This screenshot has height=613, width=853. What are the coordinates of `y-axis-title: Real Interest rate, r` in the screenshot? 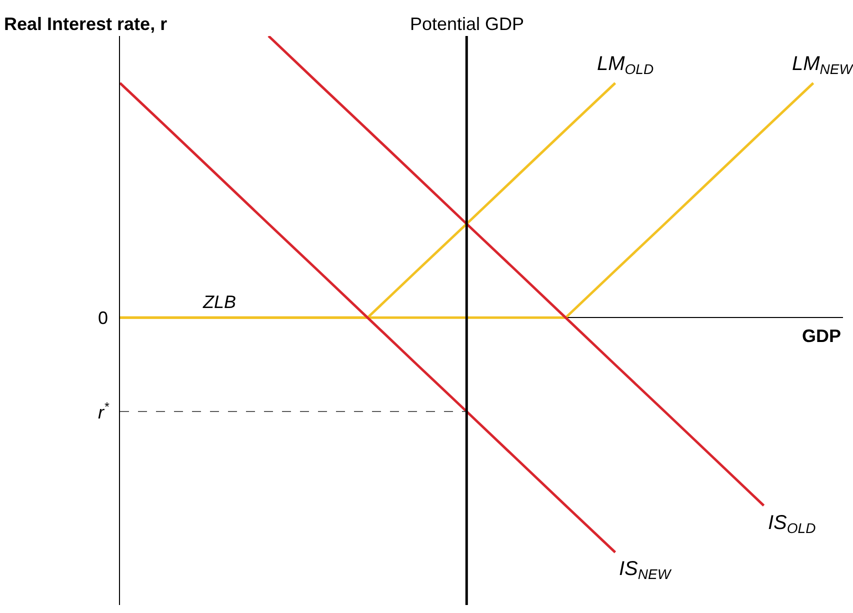 It's located at (86, 24).